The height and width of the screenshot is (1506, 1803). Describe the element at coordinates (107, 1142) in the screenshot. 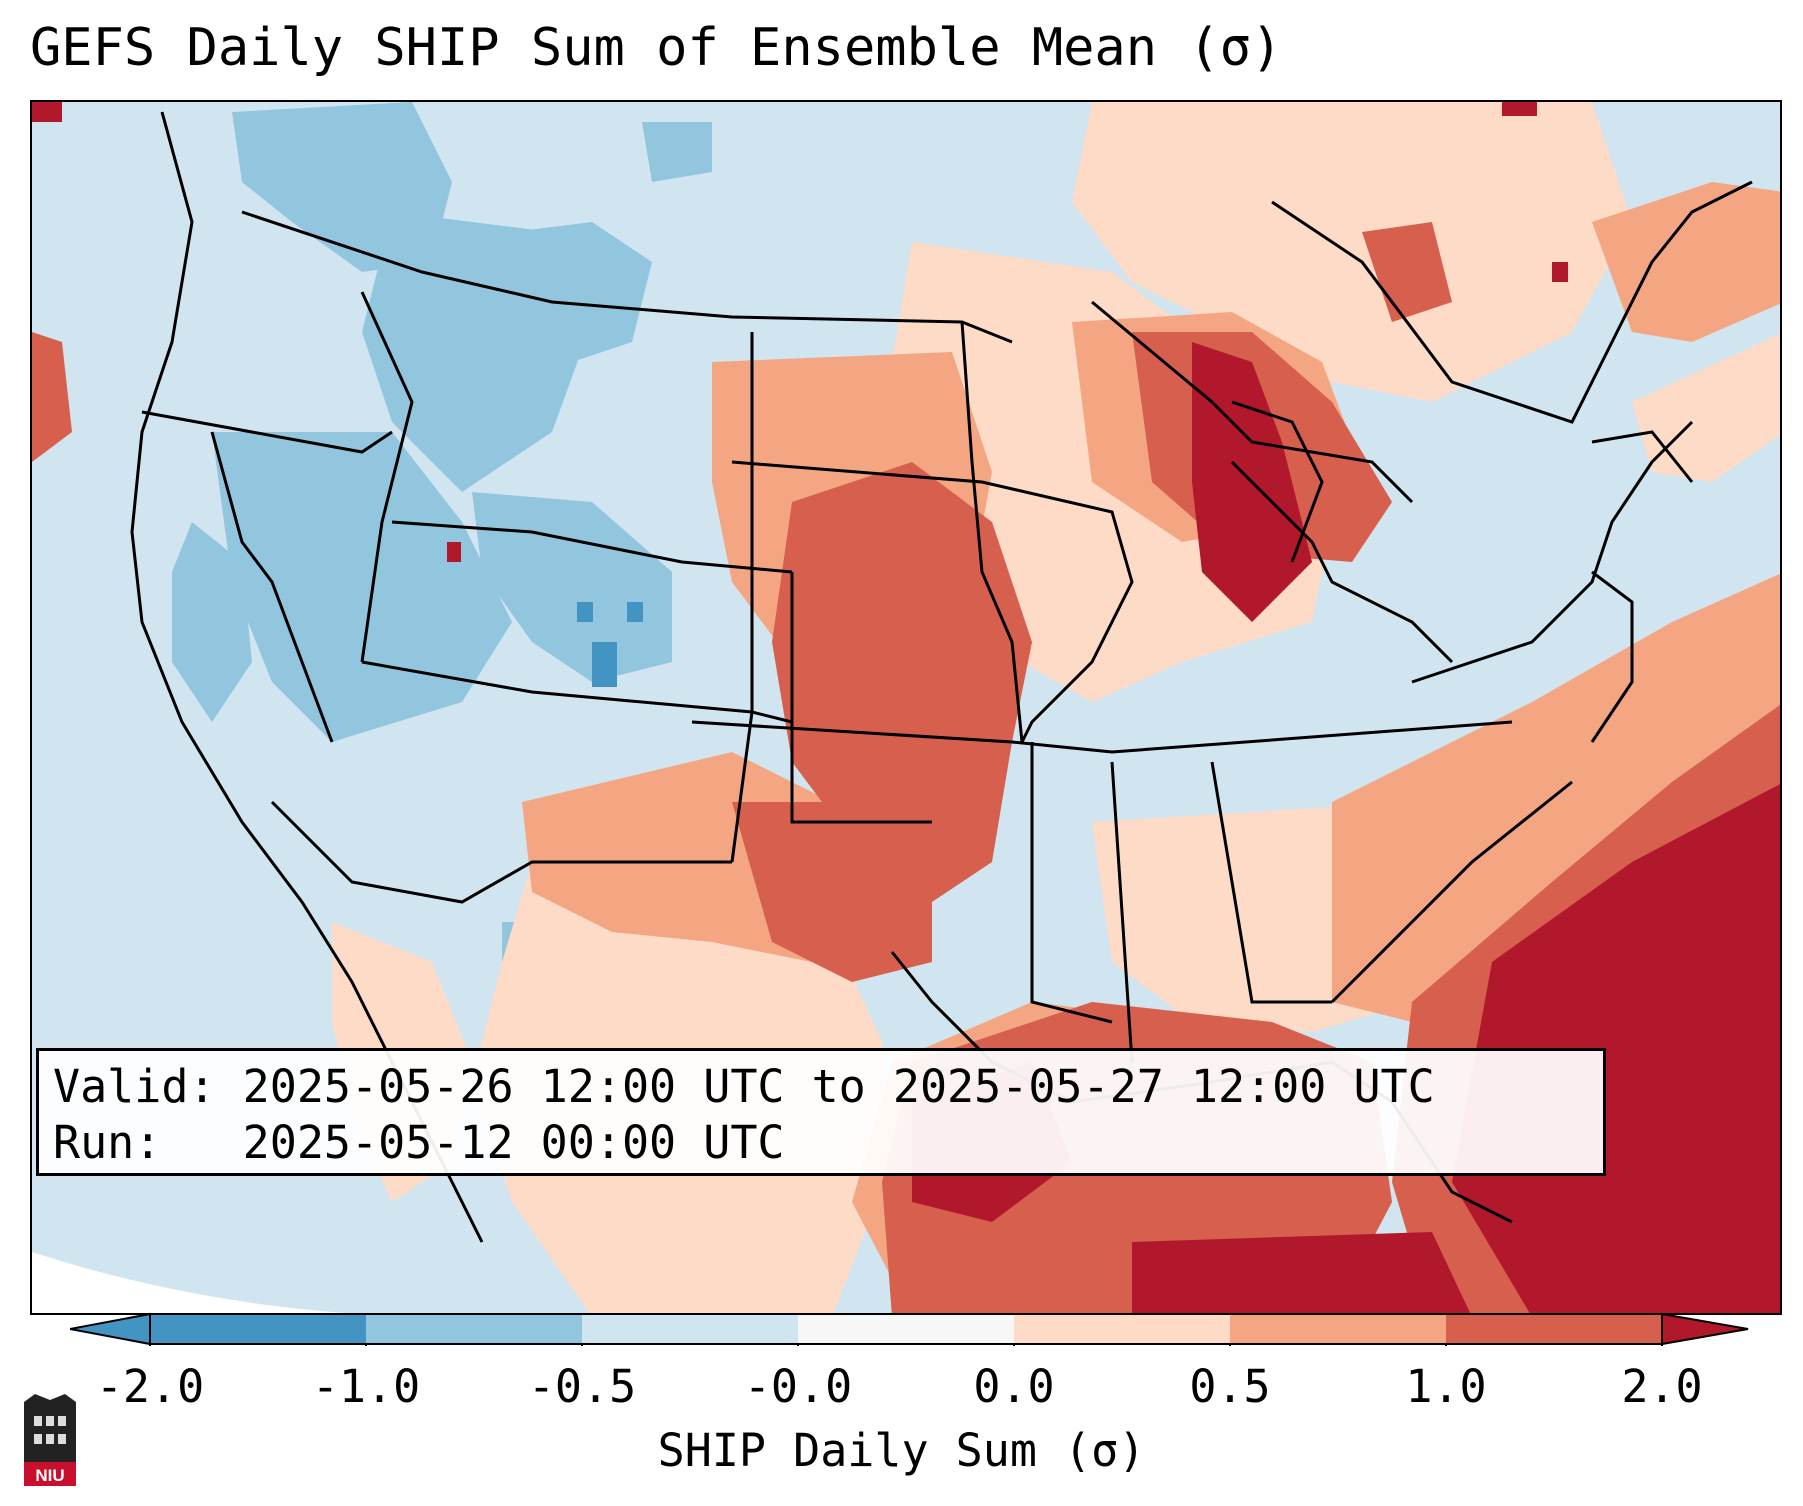

I see `run-label: Run:` at that location.